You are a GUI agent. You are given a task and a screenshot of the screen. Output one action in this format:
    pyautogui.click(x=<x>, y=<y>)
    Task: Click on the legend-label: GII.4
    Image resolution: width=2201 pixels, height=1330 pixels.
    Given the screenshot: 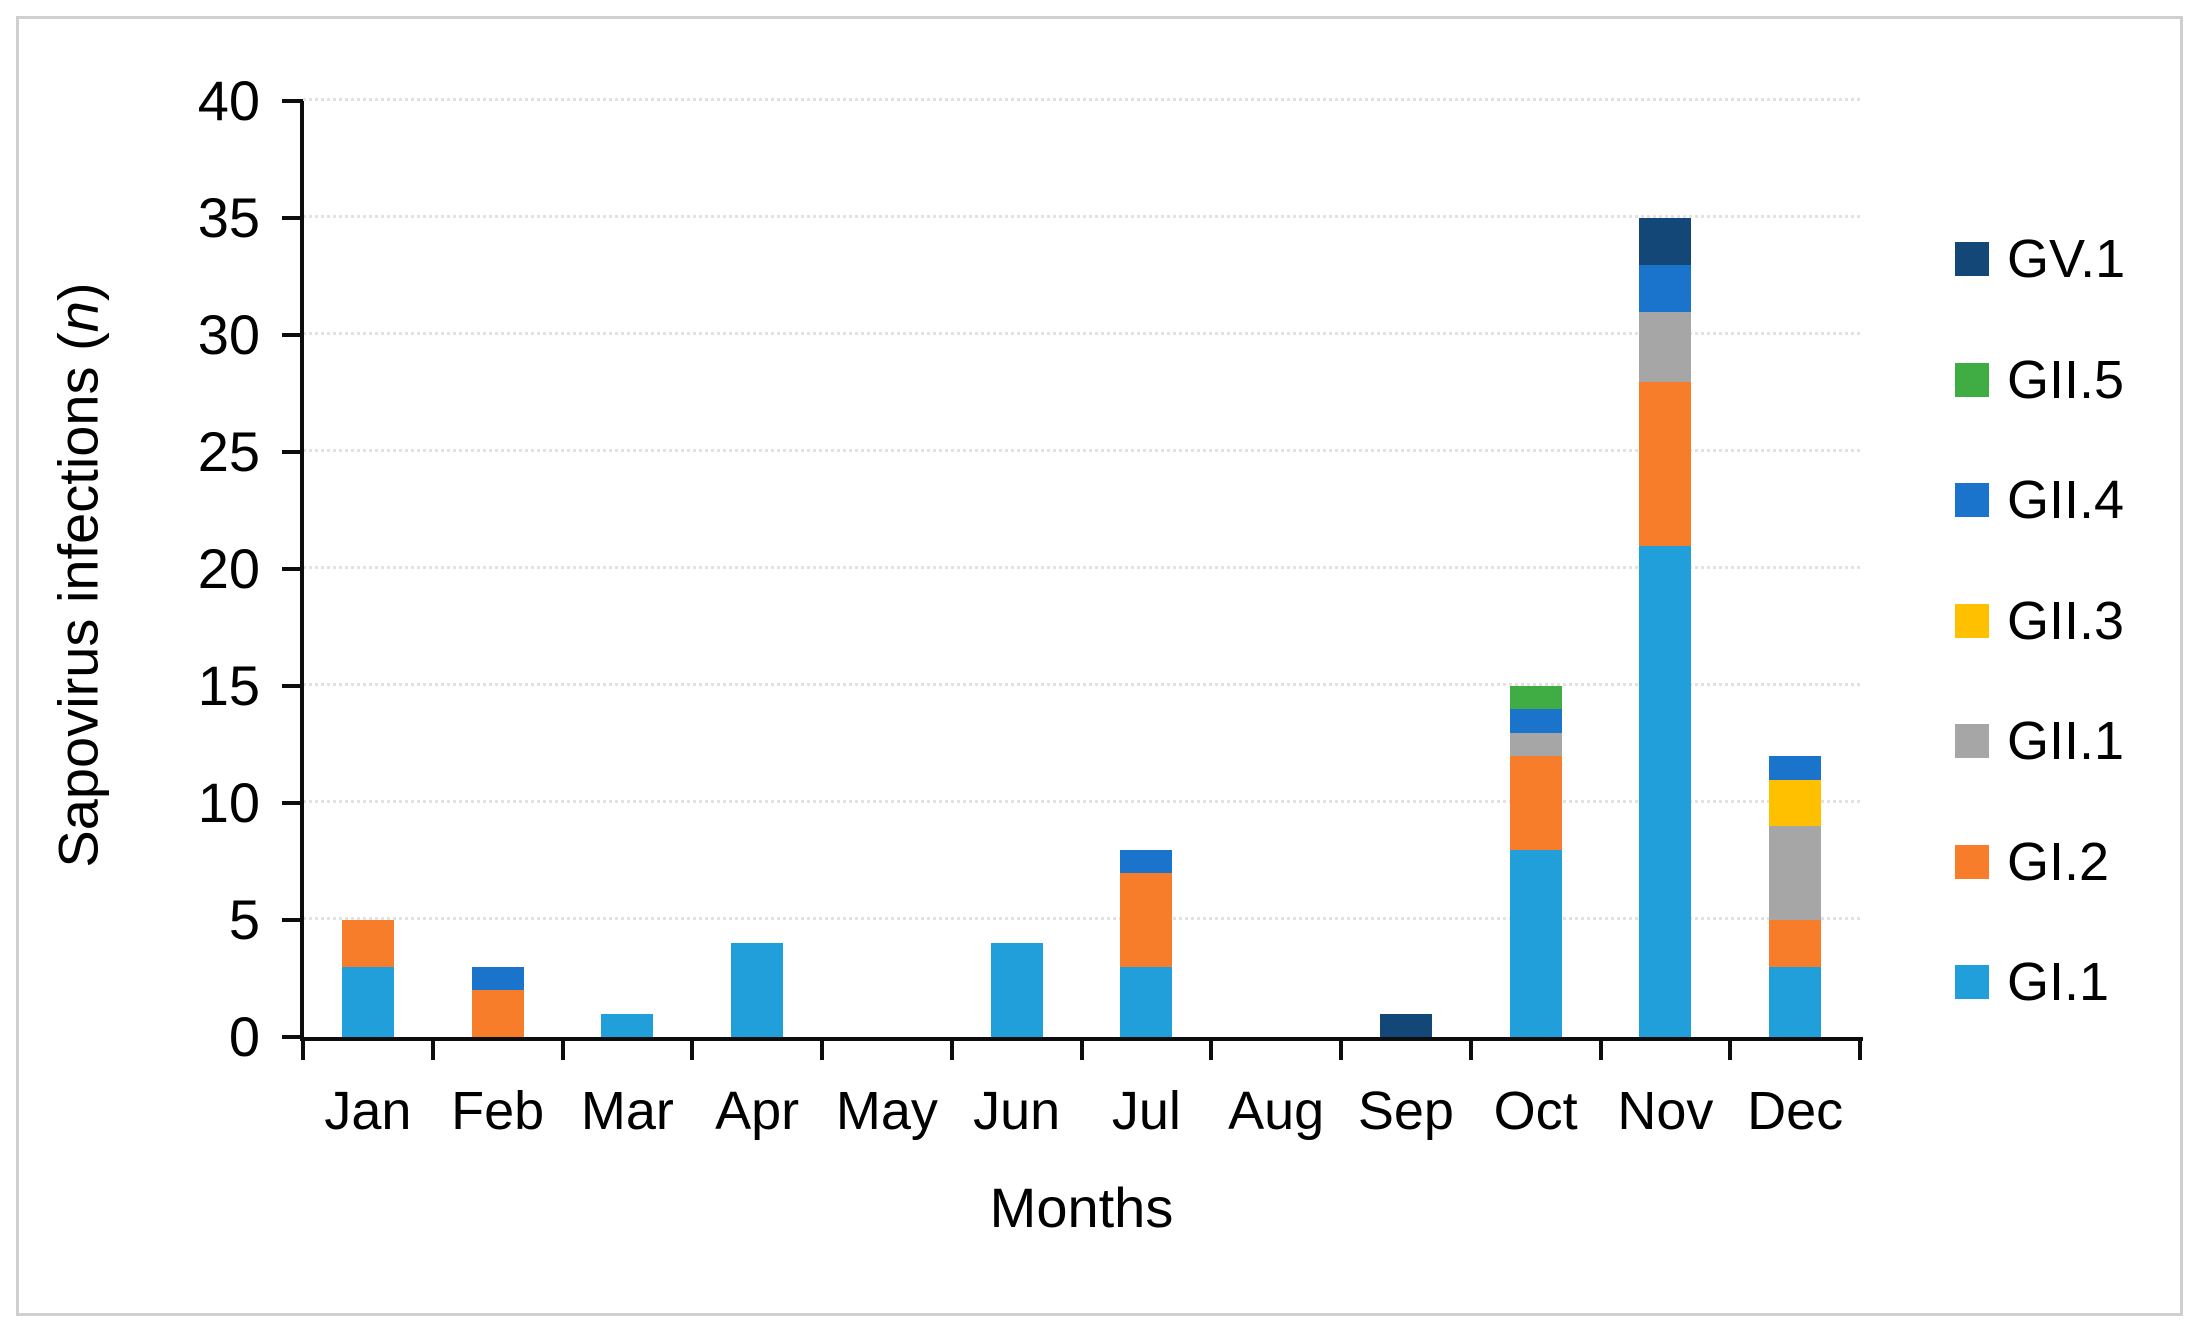 What is the action you would take?
    pyautogui.click(x=2066, y=500)
    